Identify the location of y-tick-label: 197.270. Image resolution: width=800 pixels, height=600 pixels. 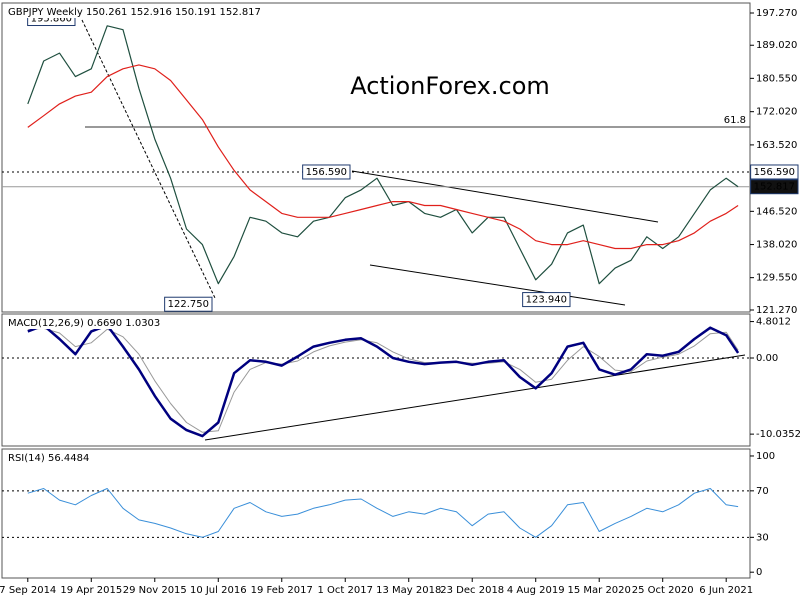
(776, 13).